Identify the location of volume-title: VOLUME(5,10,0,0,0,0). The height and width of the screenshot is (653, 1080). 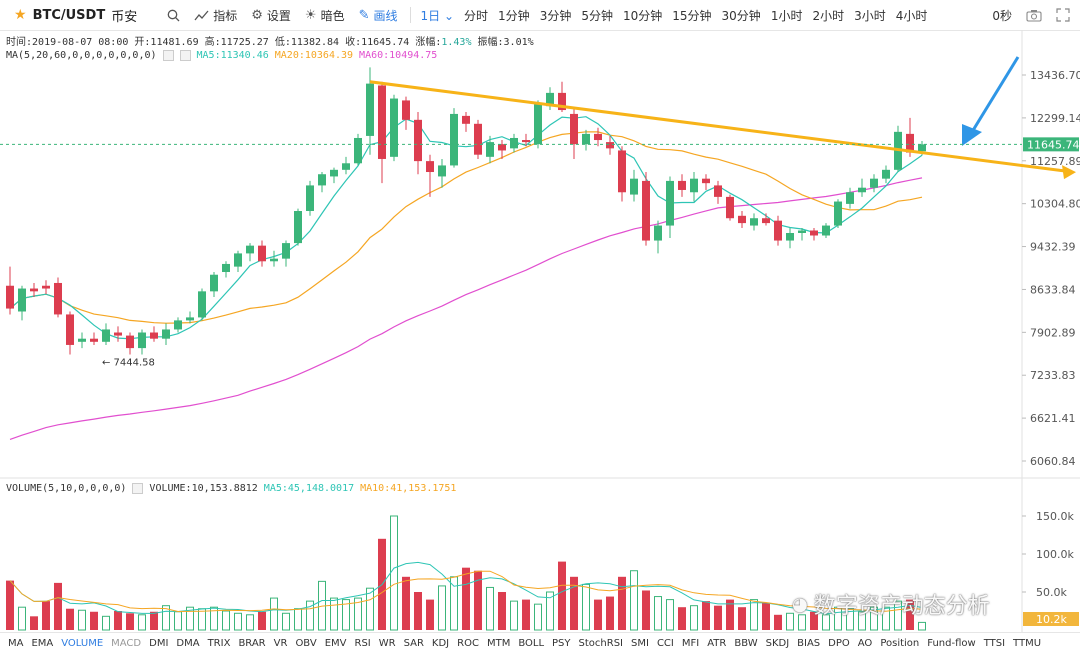
(66, 488).